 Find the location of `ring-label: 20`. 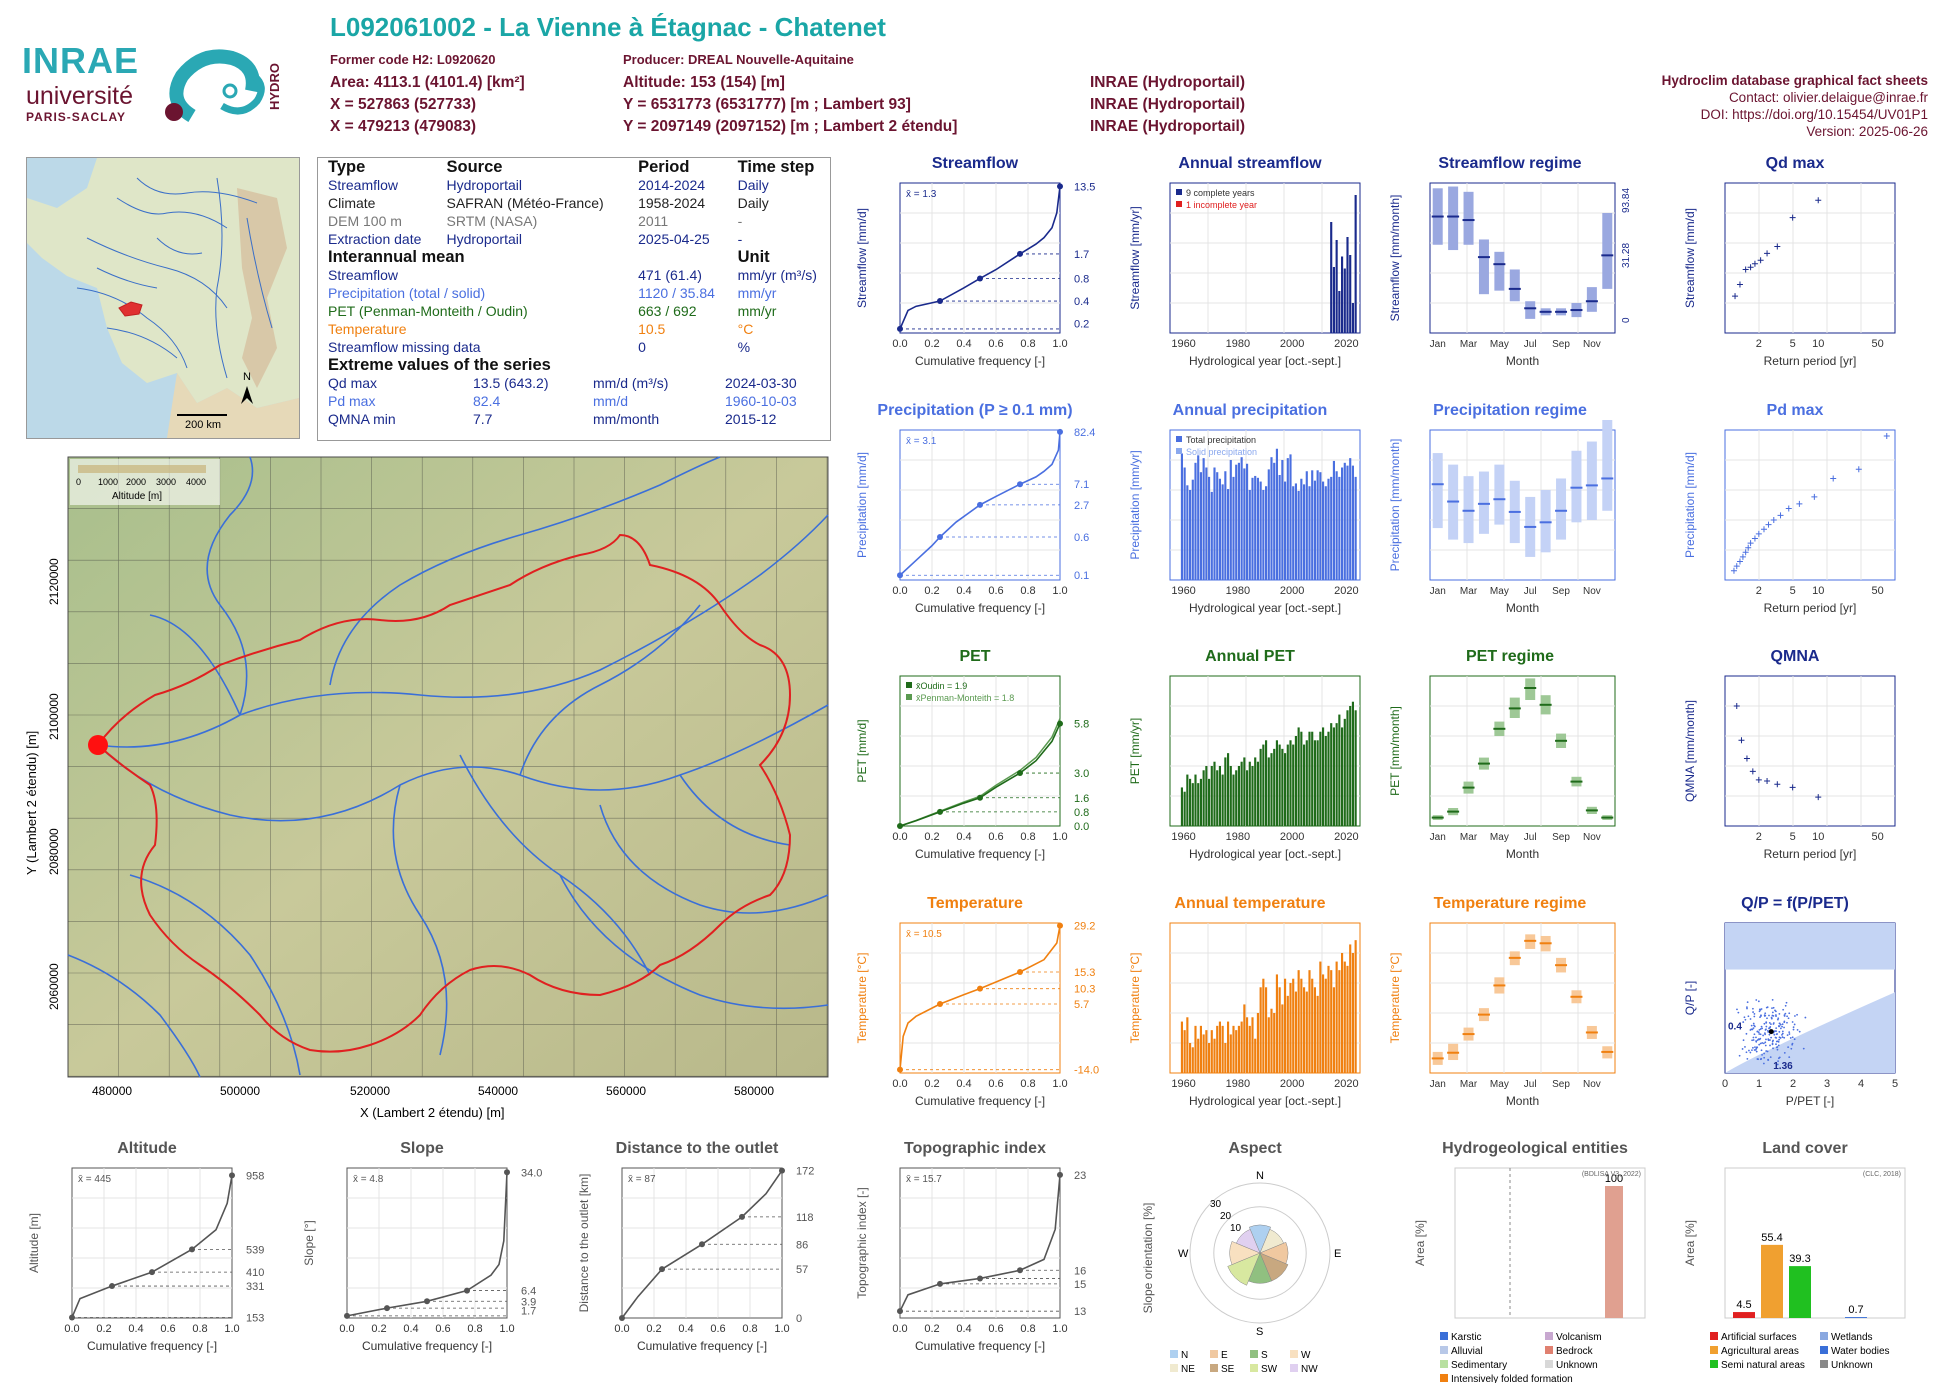

ring-label: 20 is located at coordinates (1226, 1216).